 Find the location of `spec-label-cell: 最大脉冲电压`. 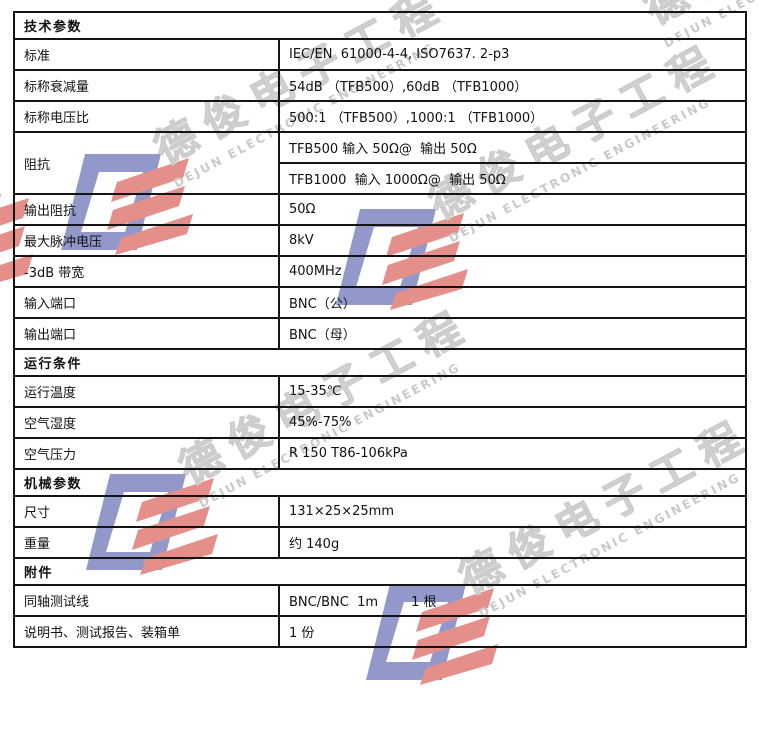

spec-label-cell: 最大脉冲电压 is located at coordinates (146, 240).